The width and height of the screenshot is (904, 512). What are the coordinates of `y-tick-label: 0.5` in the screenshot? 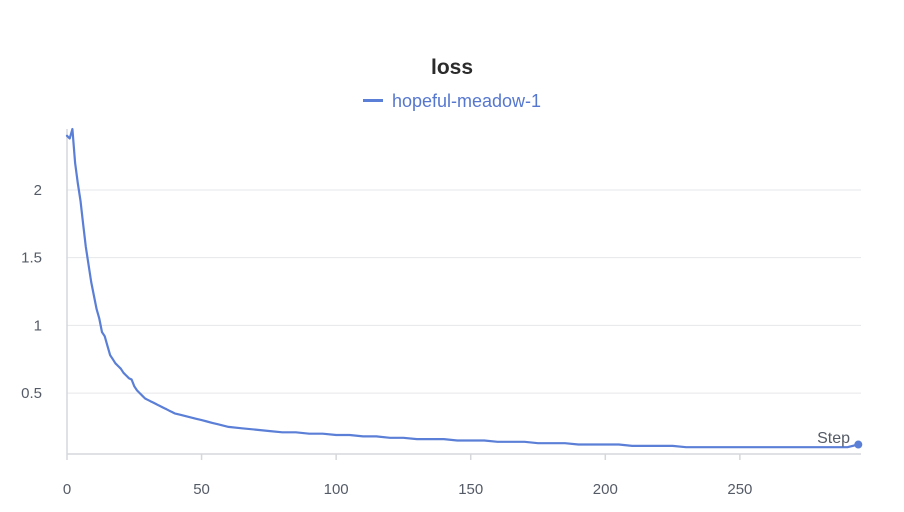 It's located at (31, 393).